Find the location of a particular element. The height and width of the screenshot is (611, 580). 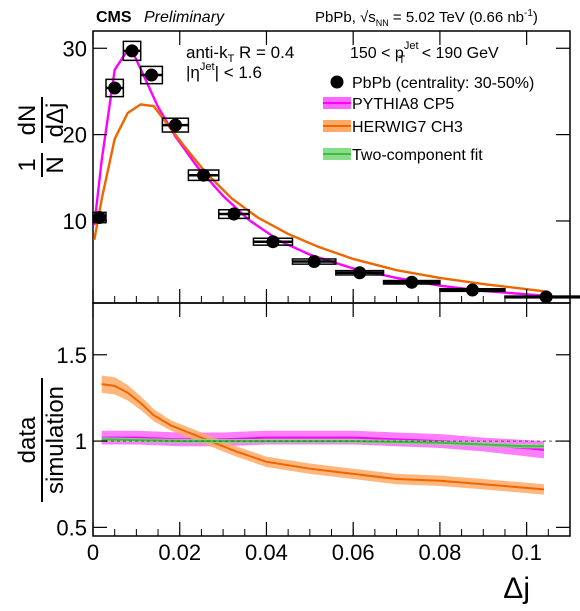

x-tick-label: 0.02 is located at coordinates (179, 552).